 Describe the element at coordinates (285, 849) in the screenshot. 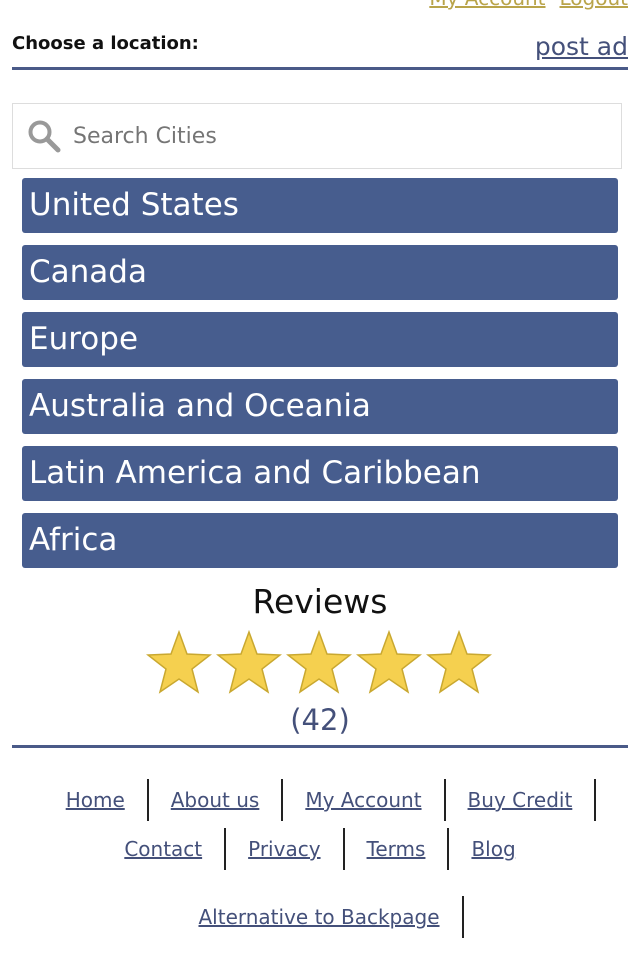

I see `footer-link-privacy: Privacy` at that location.